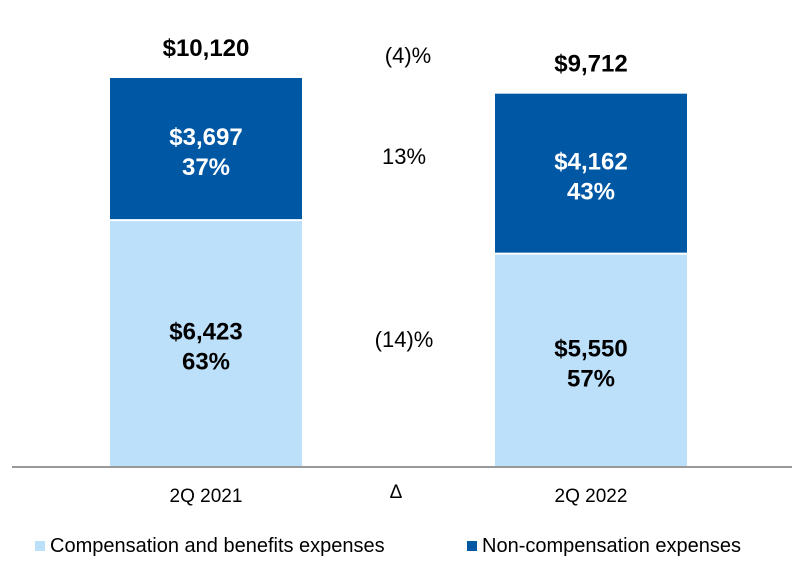  I want to click on x-tick-label-2q-2021: 2Q 2021, so click(206, 496).